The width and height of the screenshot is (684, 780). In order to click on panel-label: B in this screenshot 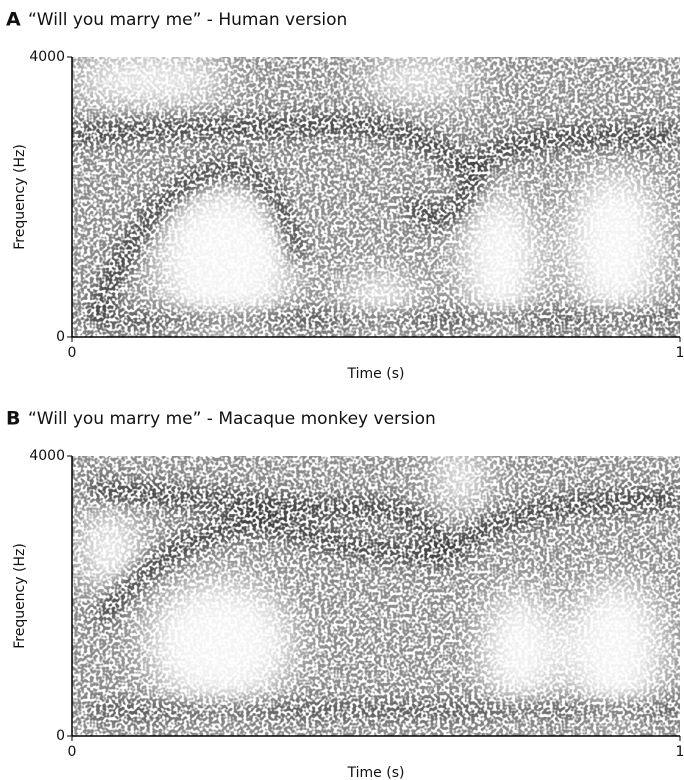, I will do `click(13, 419)`.